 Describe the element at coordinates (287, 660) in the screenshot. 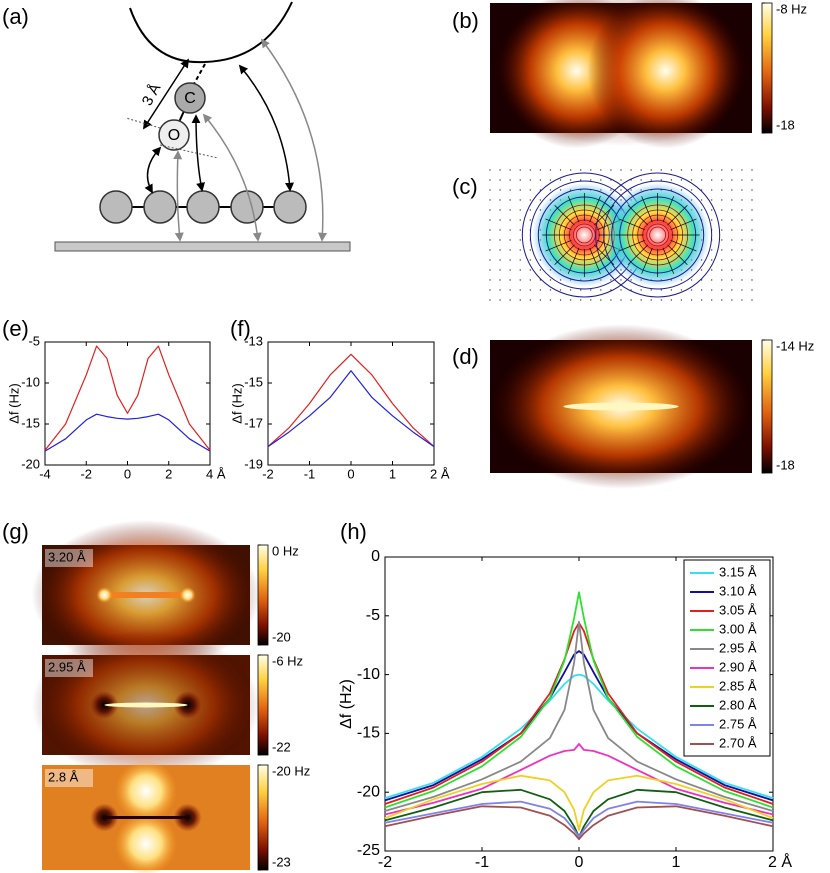

I see `colorbar-tick-label: -6 Hz` at that location.